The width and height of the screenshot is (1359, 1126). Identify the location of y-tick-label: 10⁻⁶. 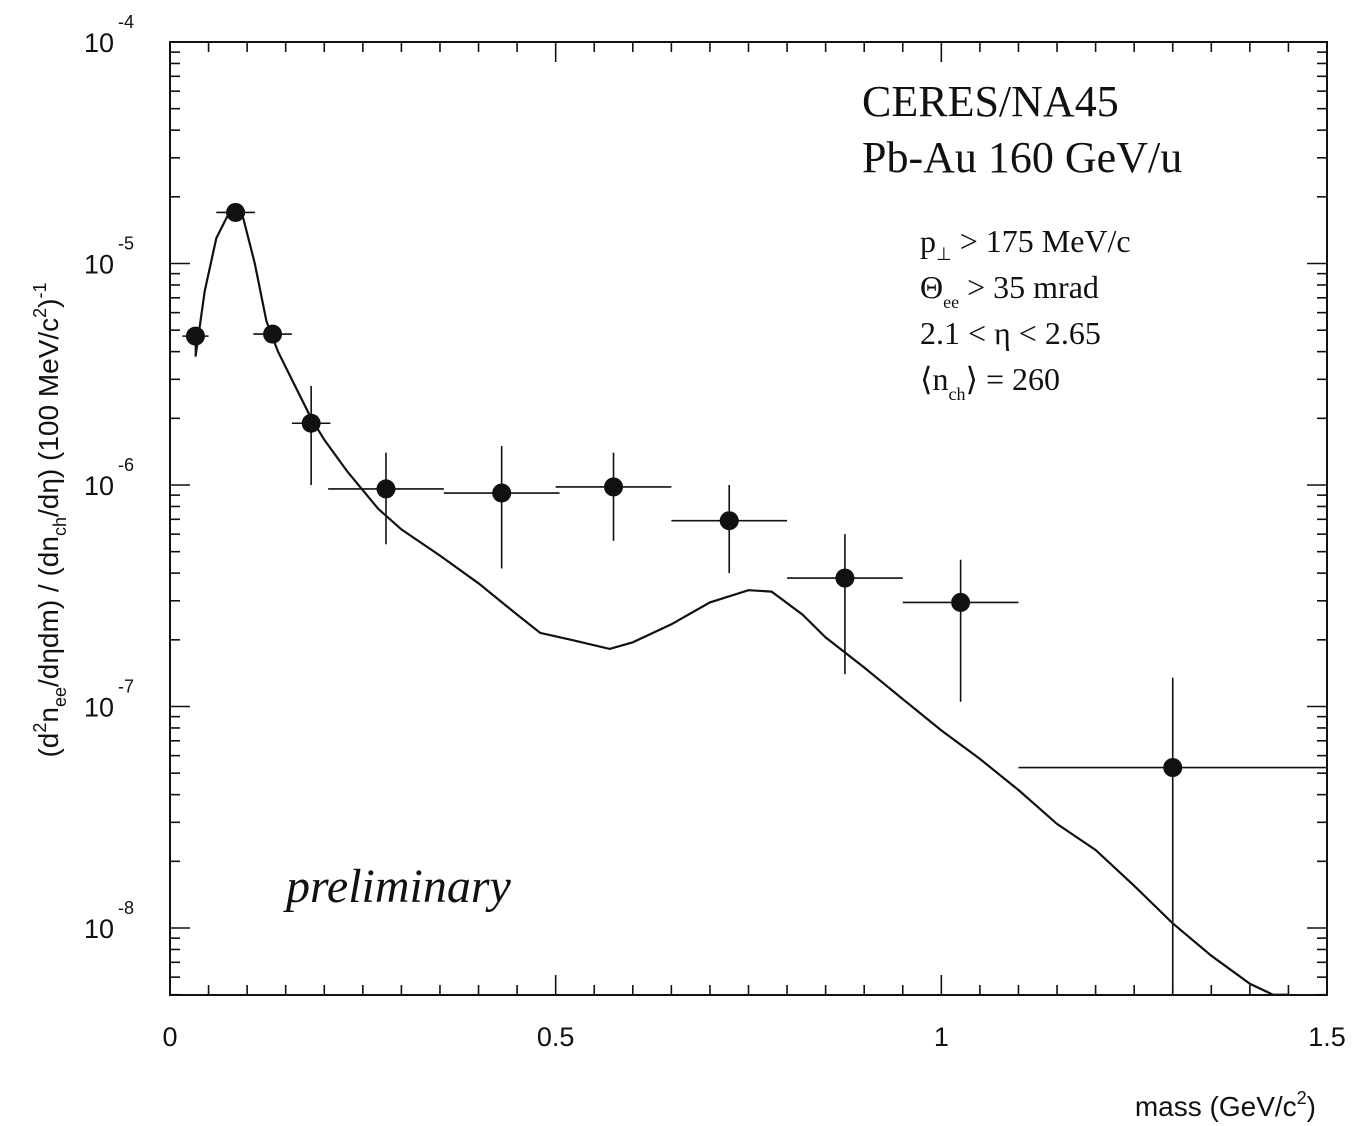
(109, 478).